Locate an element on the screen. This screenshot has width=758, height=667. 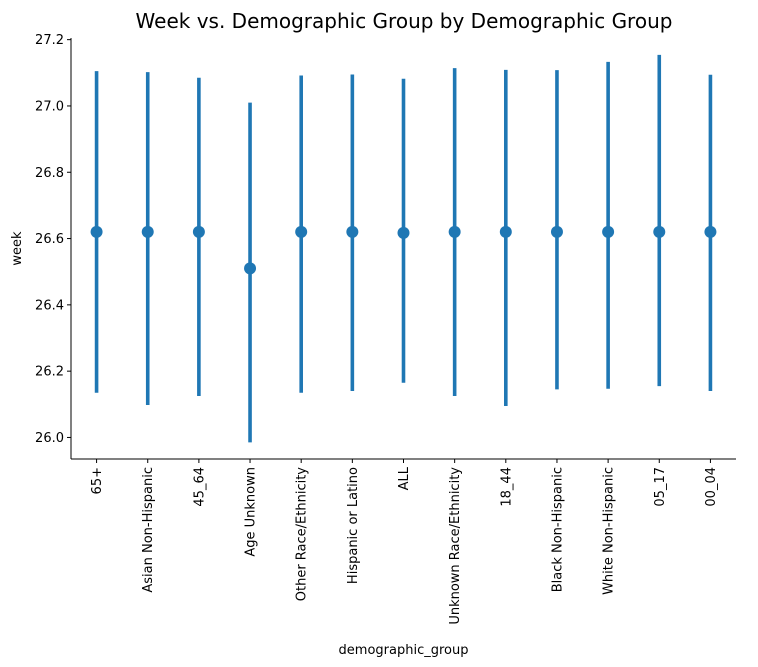
x-tick-label: White Non-Hispanic is located at coordinates (609, 531).